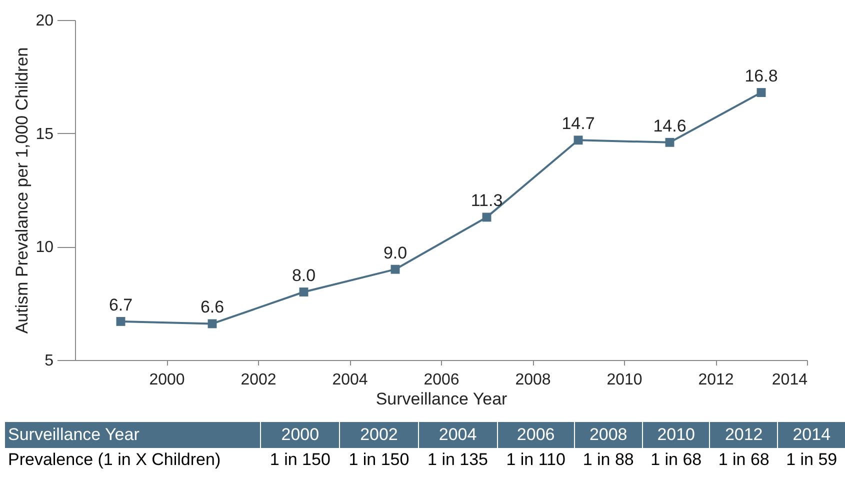 The image size is (845, 480). Describe the element at coordinates (608, 460) in the screenshot. I see `text: 1 in 88` at that location.